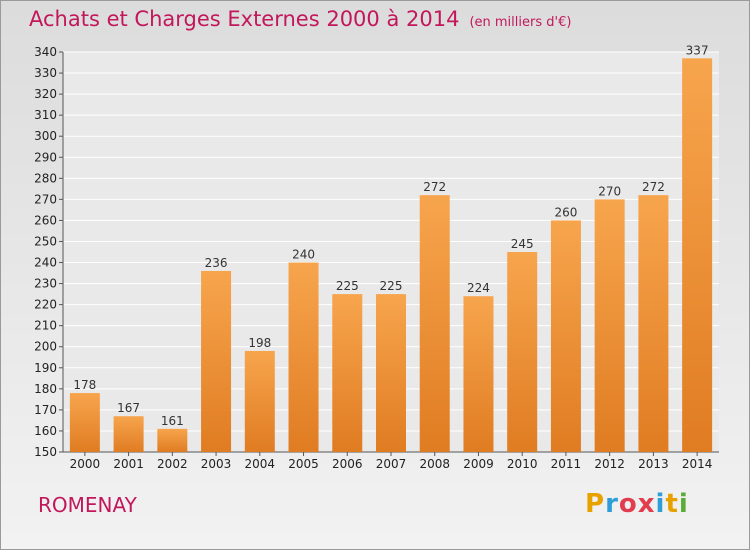  I want to click on x-tick-label-2005: 2005, so click(303, 464).